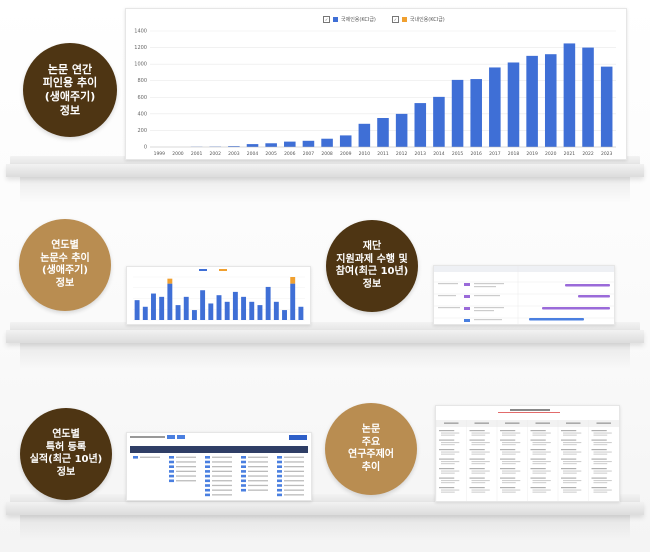 The image size is (650, 552). I want to click on gantt-bar, so click(576, 308).